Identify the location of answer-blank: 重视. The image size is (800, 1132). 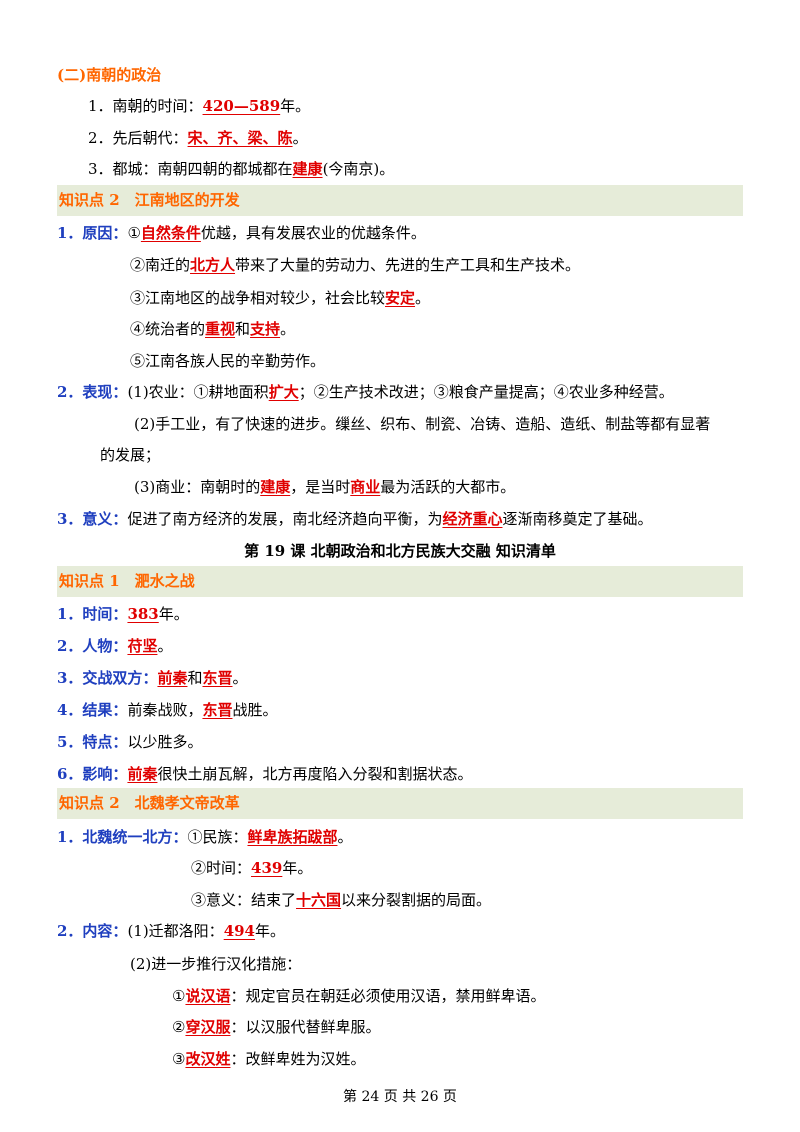
(220, 329).